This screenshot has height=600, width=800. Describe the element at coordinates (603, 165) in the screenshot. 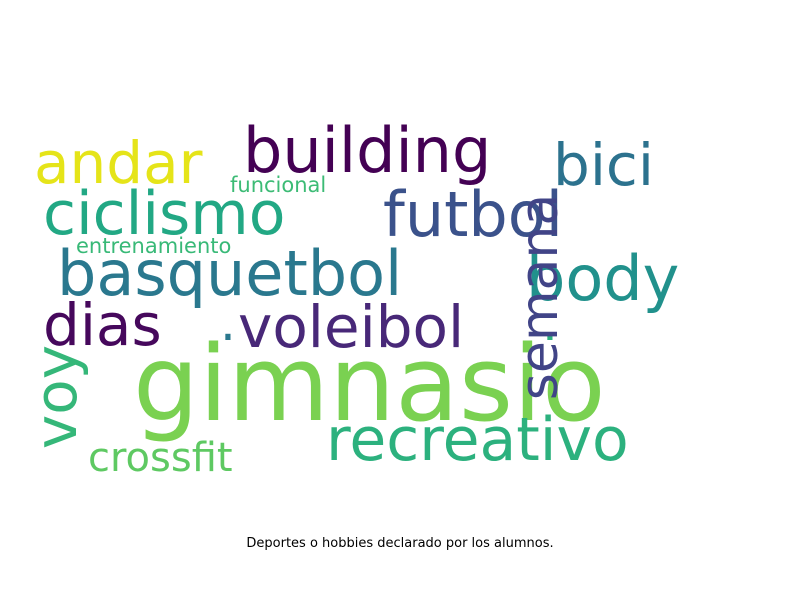

I see `word-bici: bici` at that location.